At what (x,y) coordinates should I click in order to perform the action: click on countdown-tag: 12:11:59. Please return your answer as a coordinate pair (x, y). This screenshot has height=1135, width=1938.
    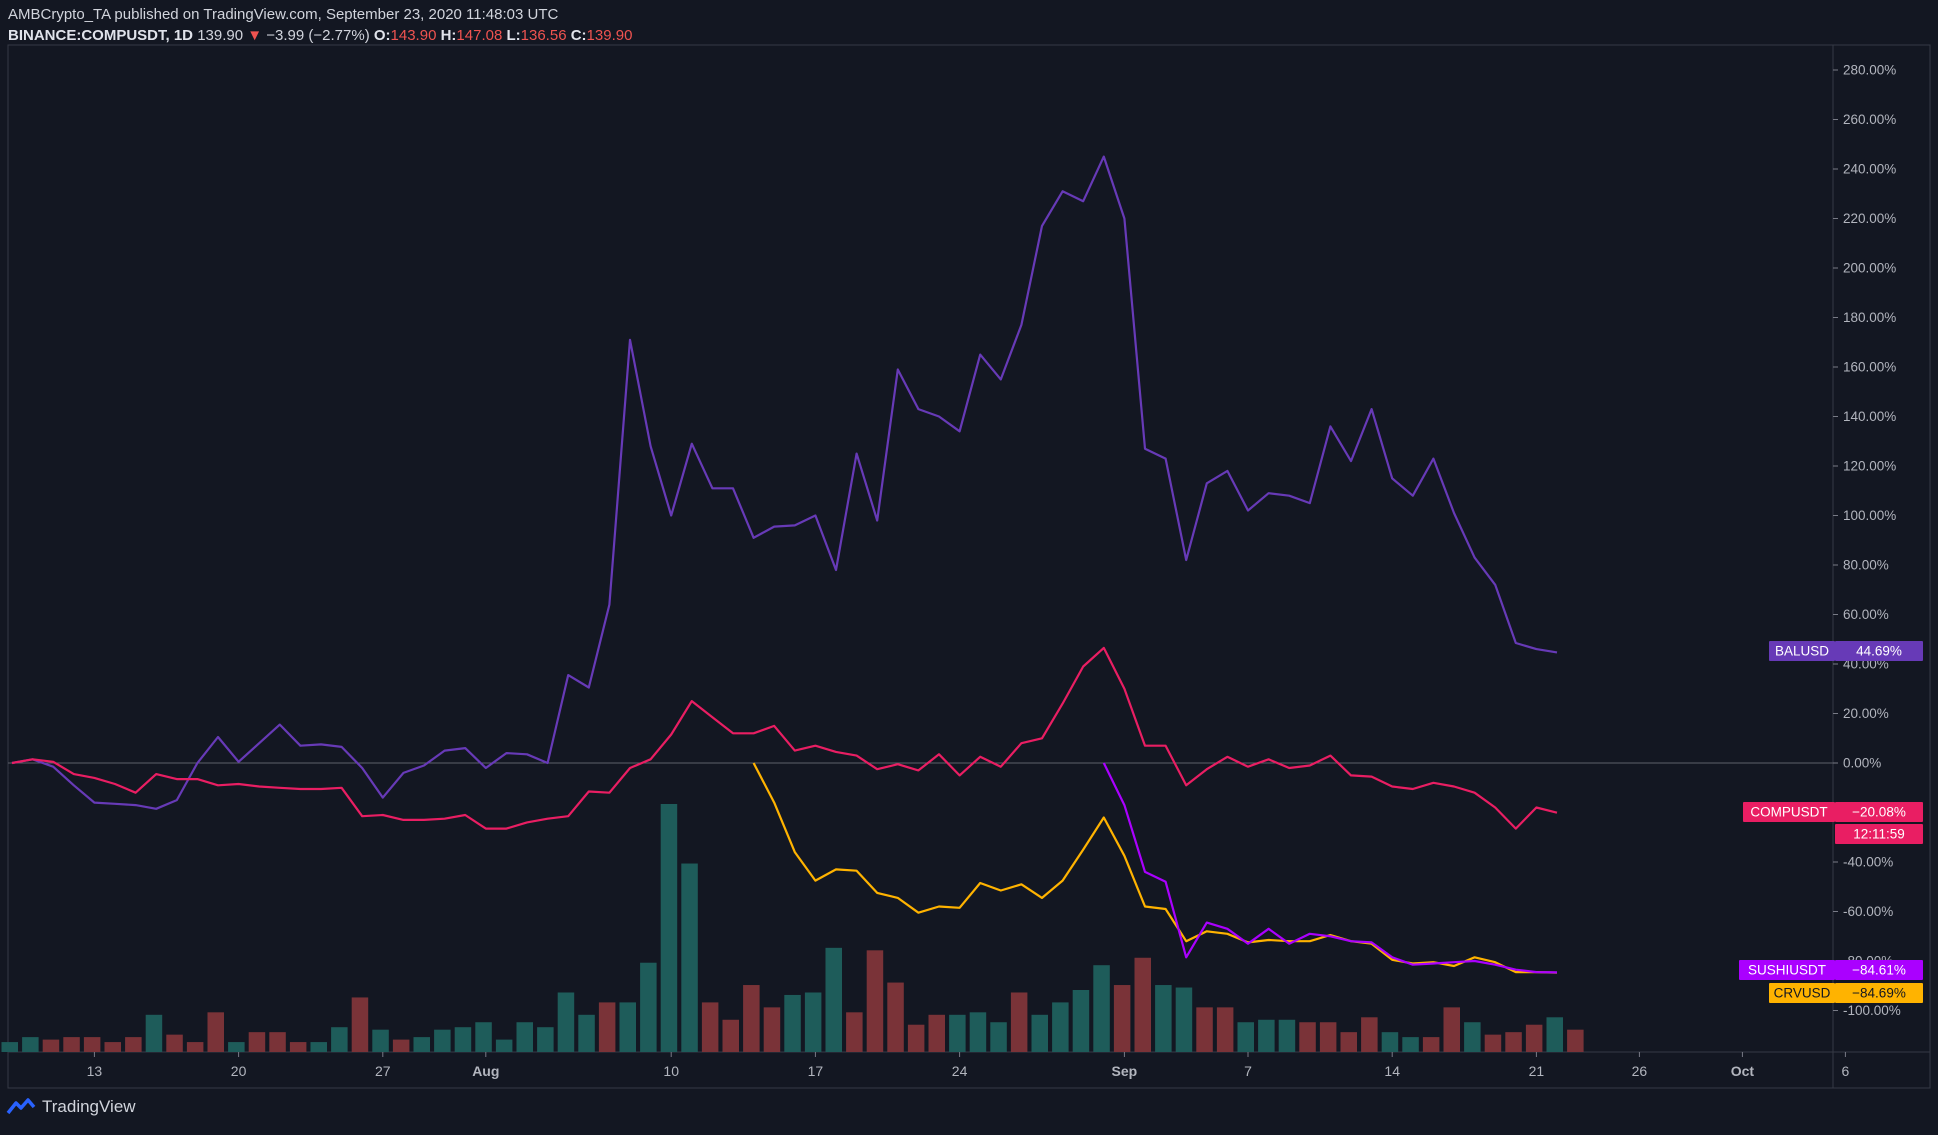
    Looking at the image, I should click on (1879, 834).